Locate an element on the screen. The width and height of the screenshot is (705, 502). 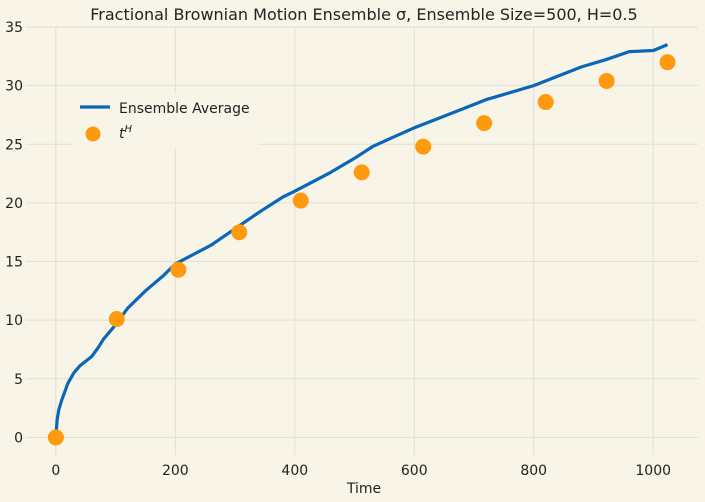
x-tick-label: 400 is located at coordinates (294, 471).